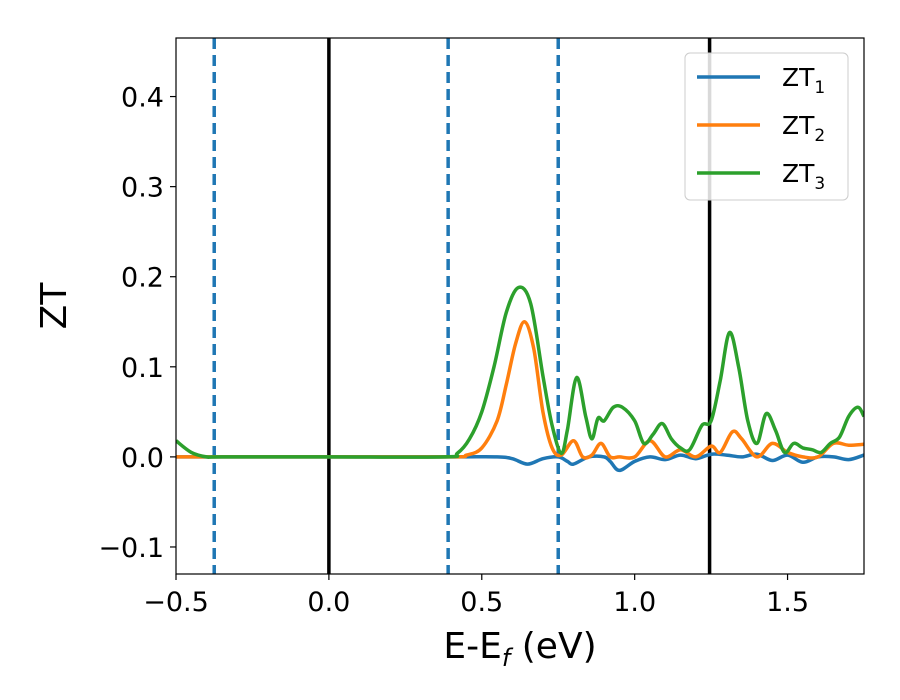 This screenshot has width=900, height=700. Describe the element at coordinates (54, 306) in the screenshot. I see `y-axis-label: ZT` at that location.